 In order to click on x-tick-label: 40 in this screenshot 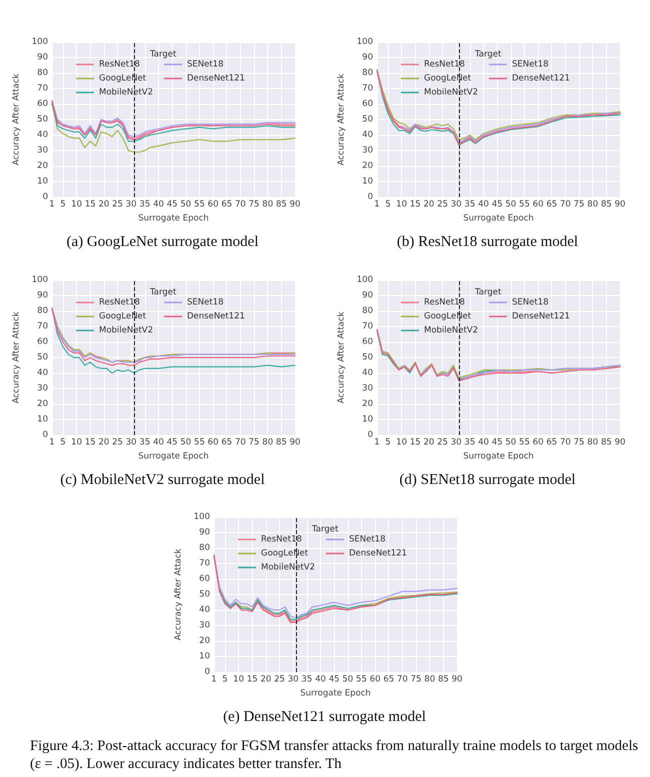, I will do `click(158, 443)`.